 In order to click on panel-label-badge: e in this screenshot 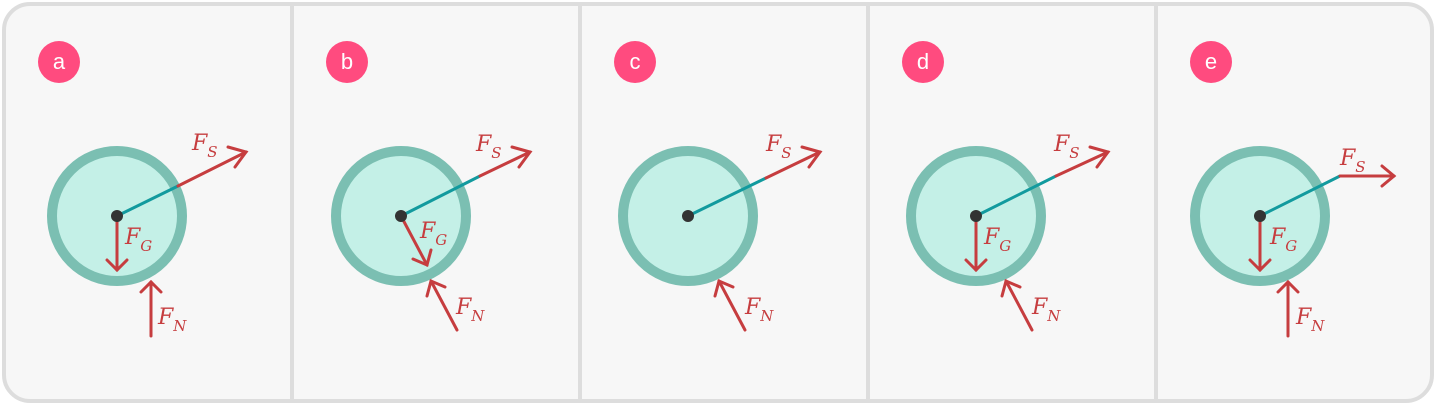, I will do `click(1211, 62)`.